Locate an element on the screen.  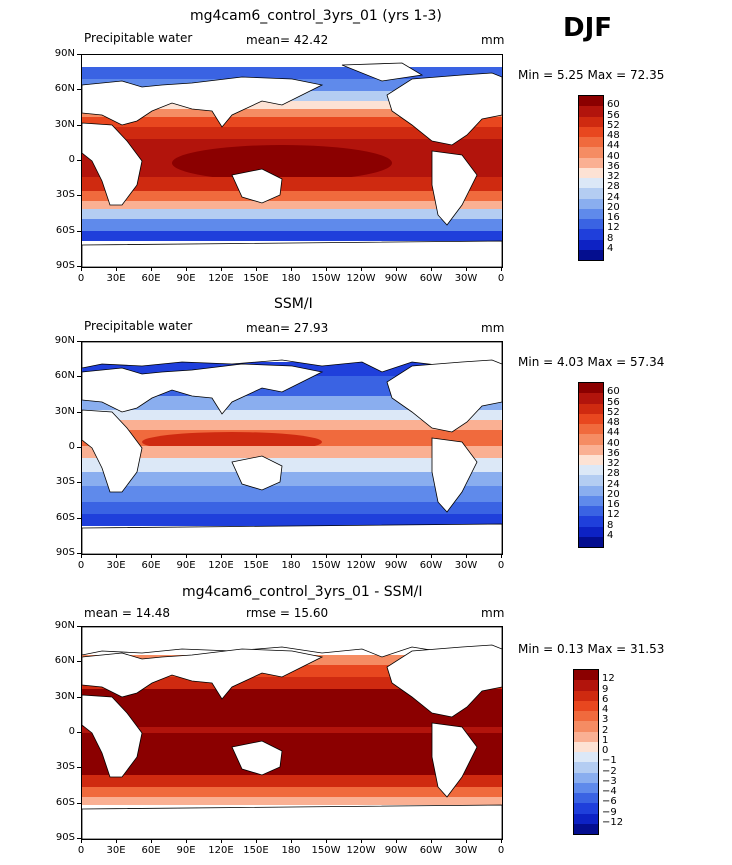
lat-tick-label: 90S is located at coordinates (65, 552).